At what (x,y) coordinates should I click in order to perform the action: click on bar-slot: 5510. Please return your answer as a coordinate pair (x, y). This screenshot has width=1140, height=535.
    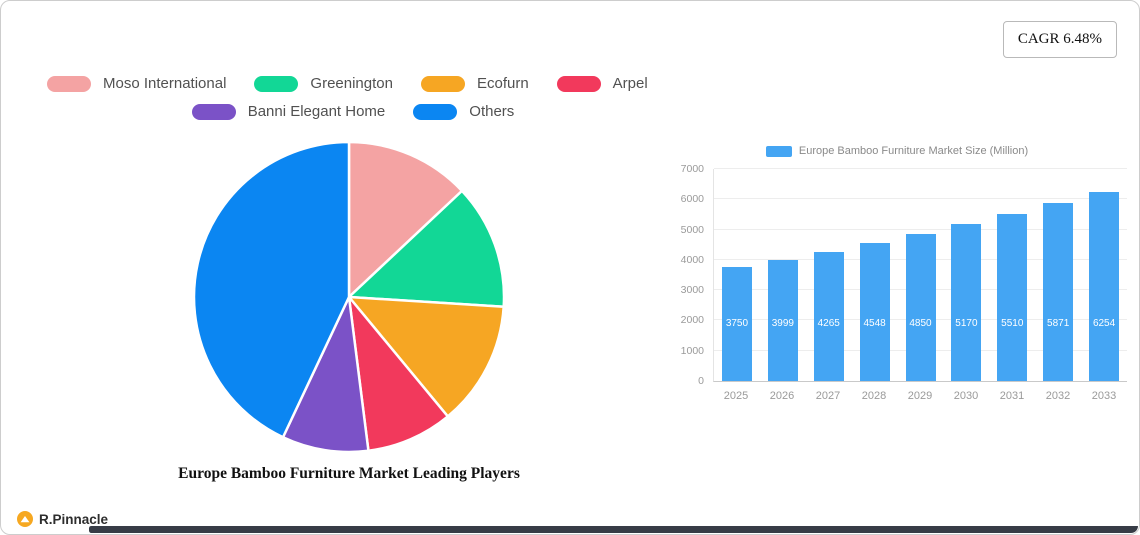
    Looking at the image, I should click on (1012, 275).